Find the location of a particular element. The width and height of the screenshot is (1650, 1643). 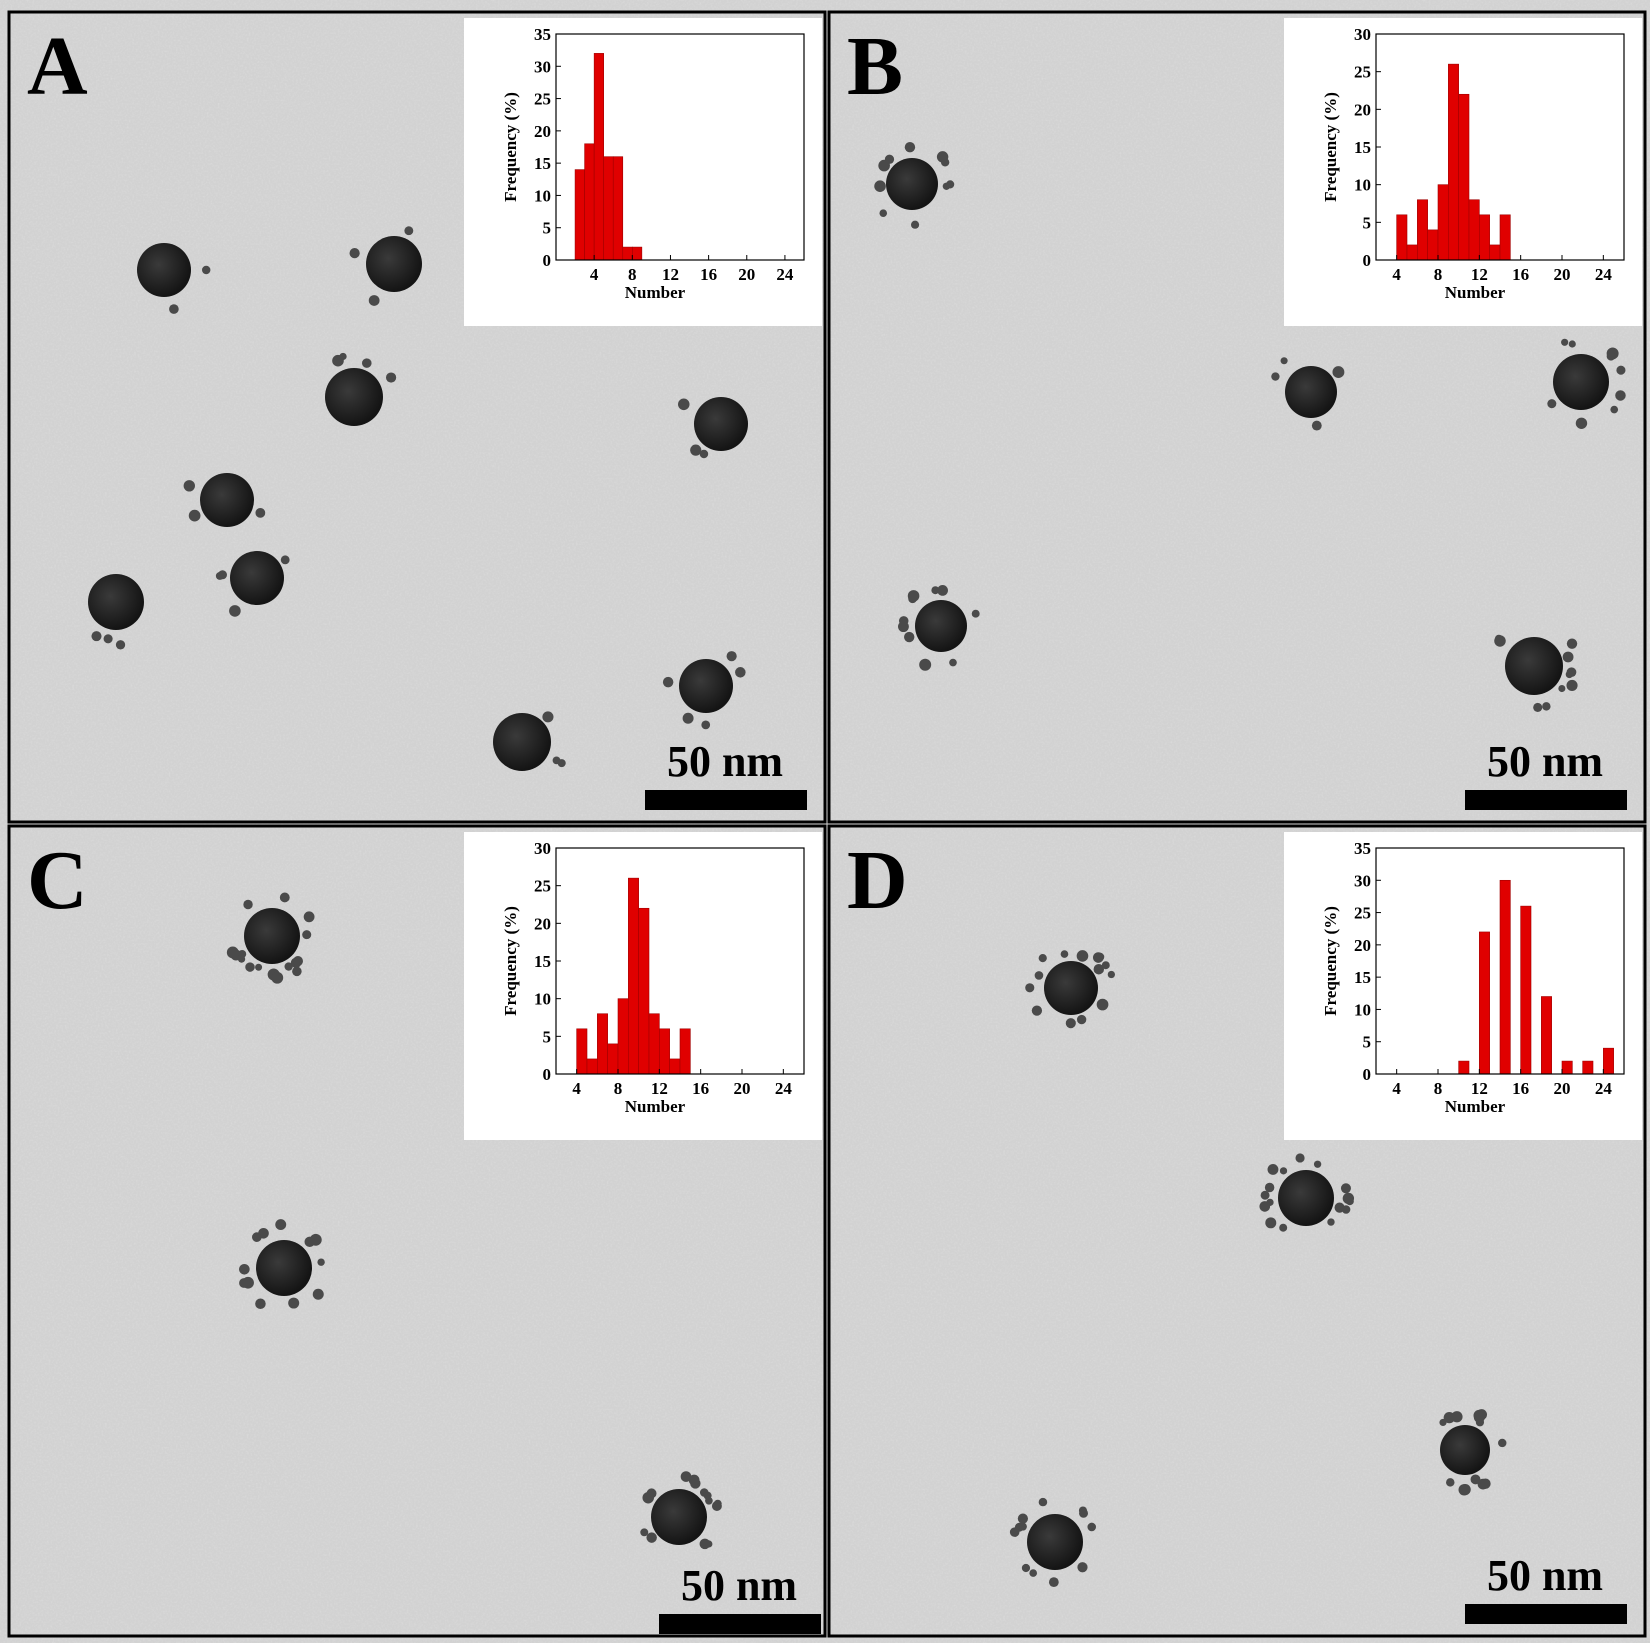

y-tick-label: 30 is located at coordinates (1362, 880).